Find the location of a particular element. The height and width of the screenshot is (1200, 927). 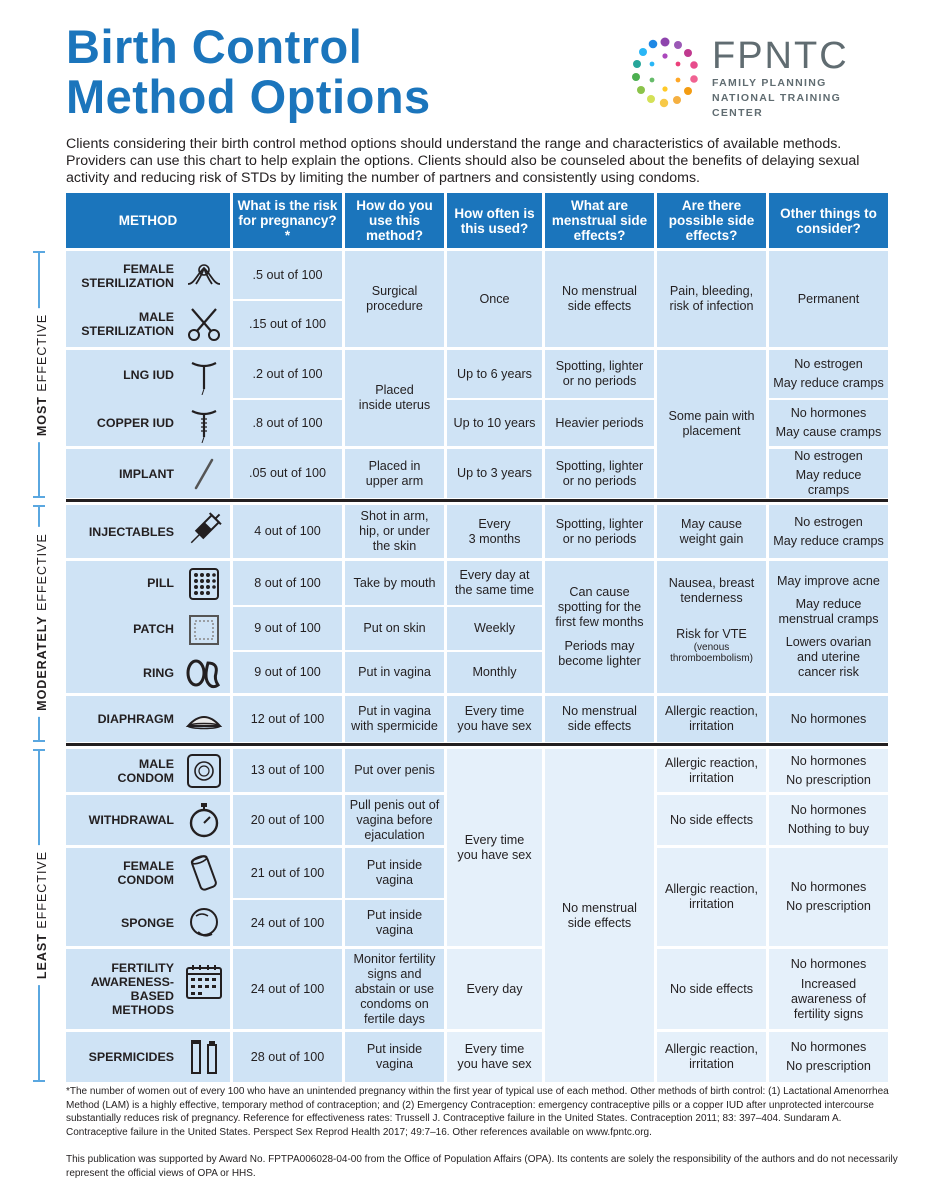

title-line-2: Method Options is located at coordinates (248, 96).